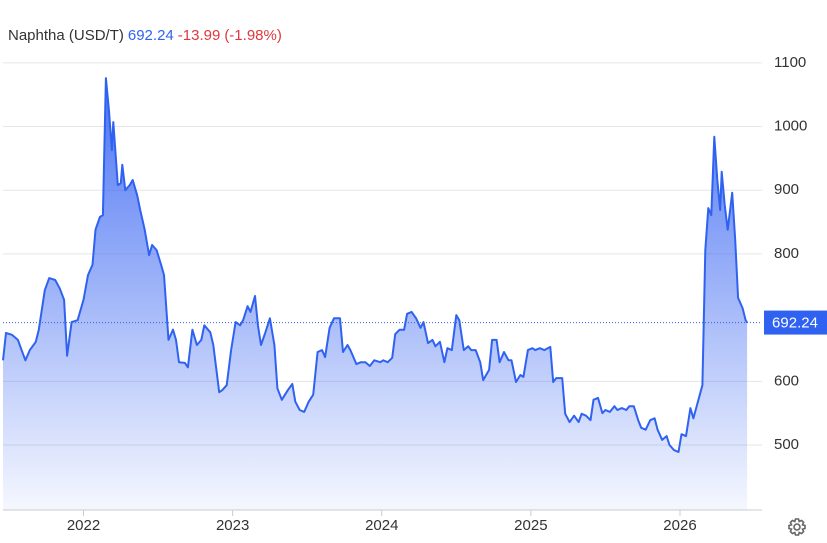 This screenshot has height=543, width=827. I want to click on x-tick-label: 2024, so click(381, 525).